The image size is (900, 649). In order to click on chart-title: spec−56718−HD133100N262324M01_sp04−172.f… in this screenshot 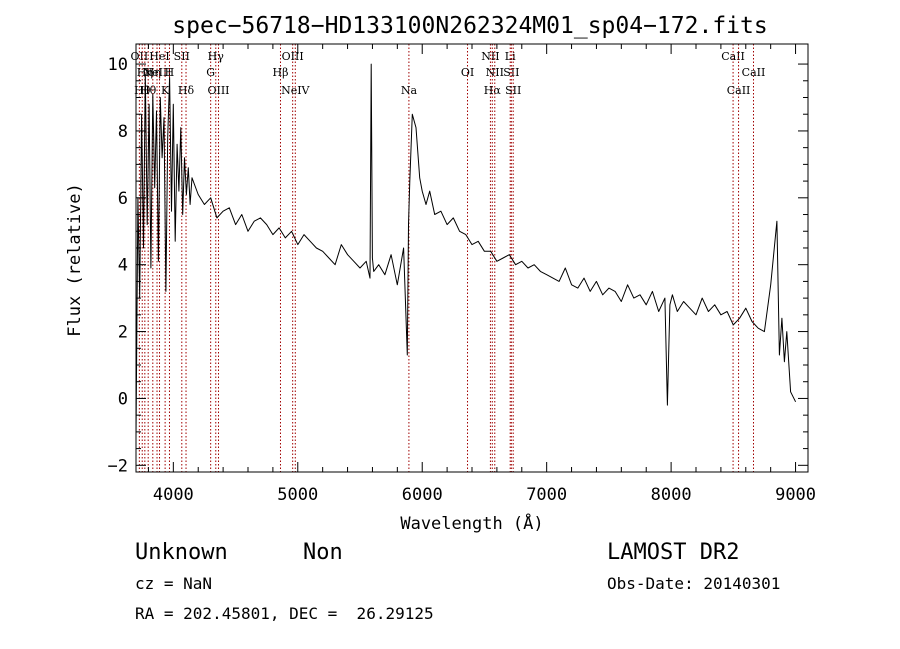, I will do `click(469, 26)`.